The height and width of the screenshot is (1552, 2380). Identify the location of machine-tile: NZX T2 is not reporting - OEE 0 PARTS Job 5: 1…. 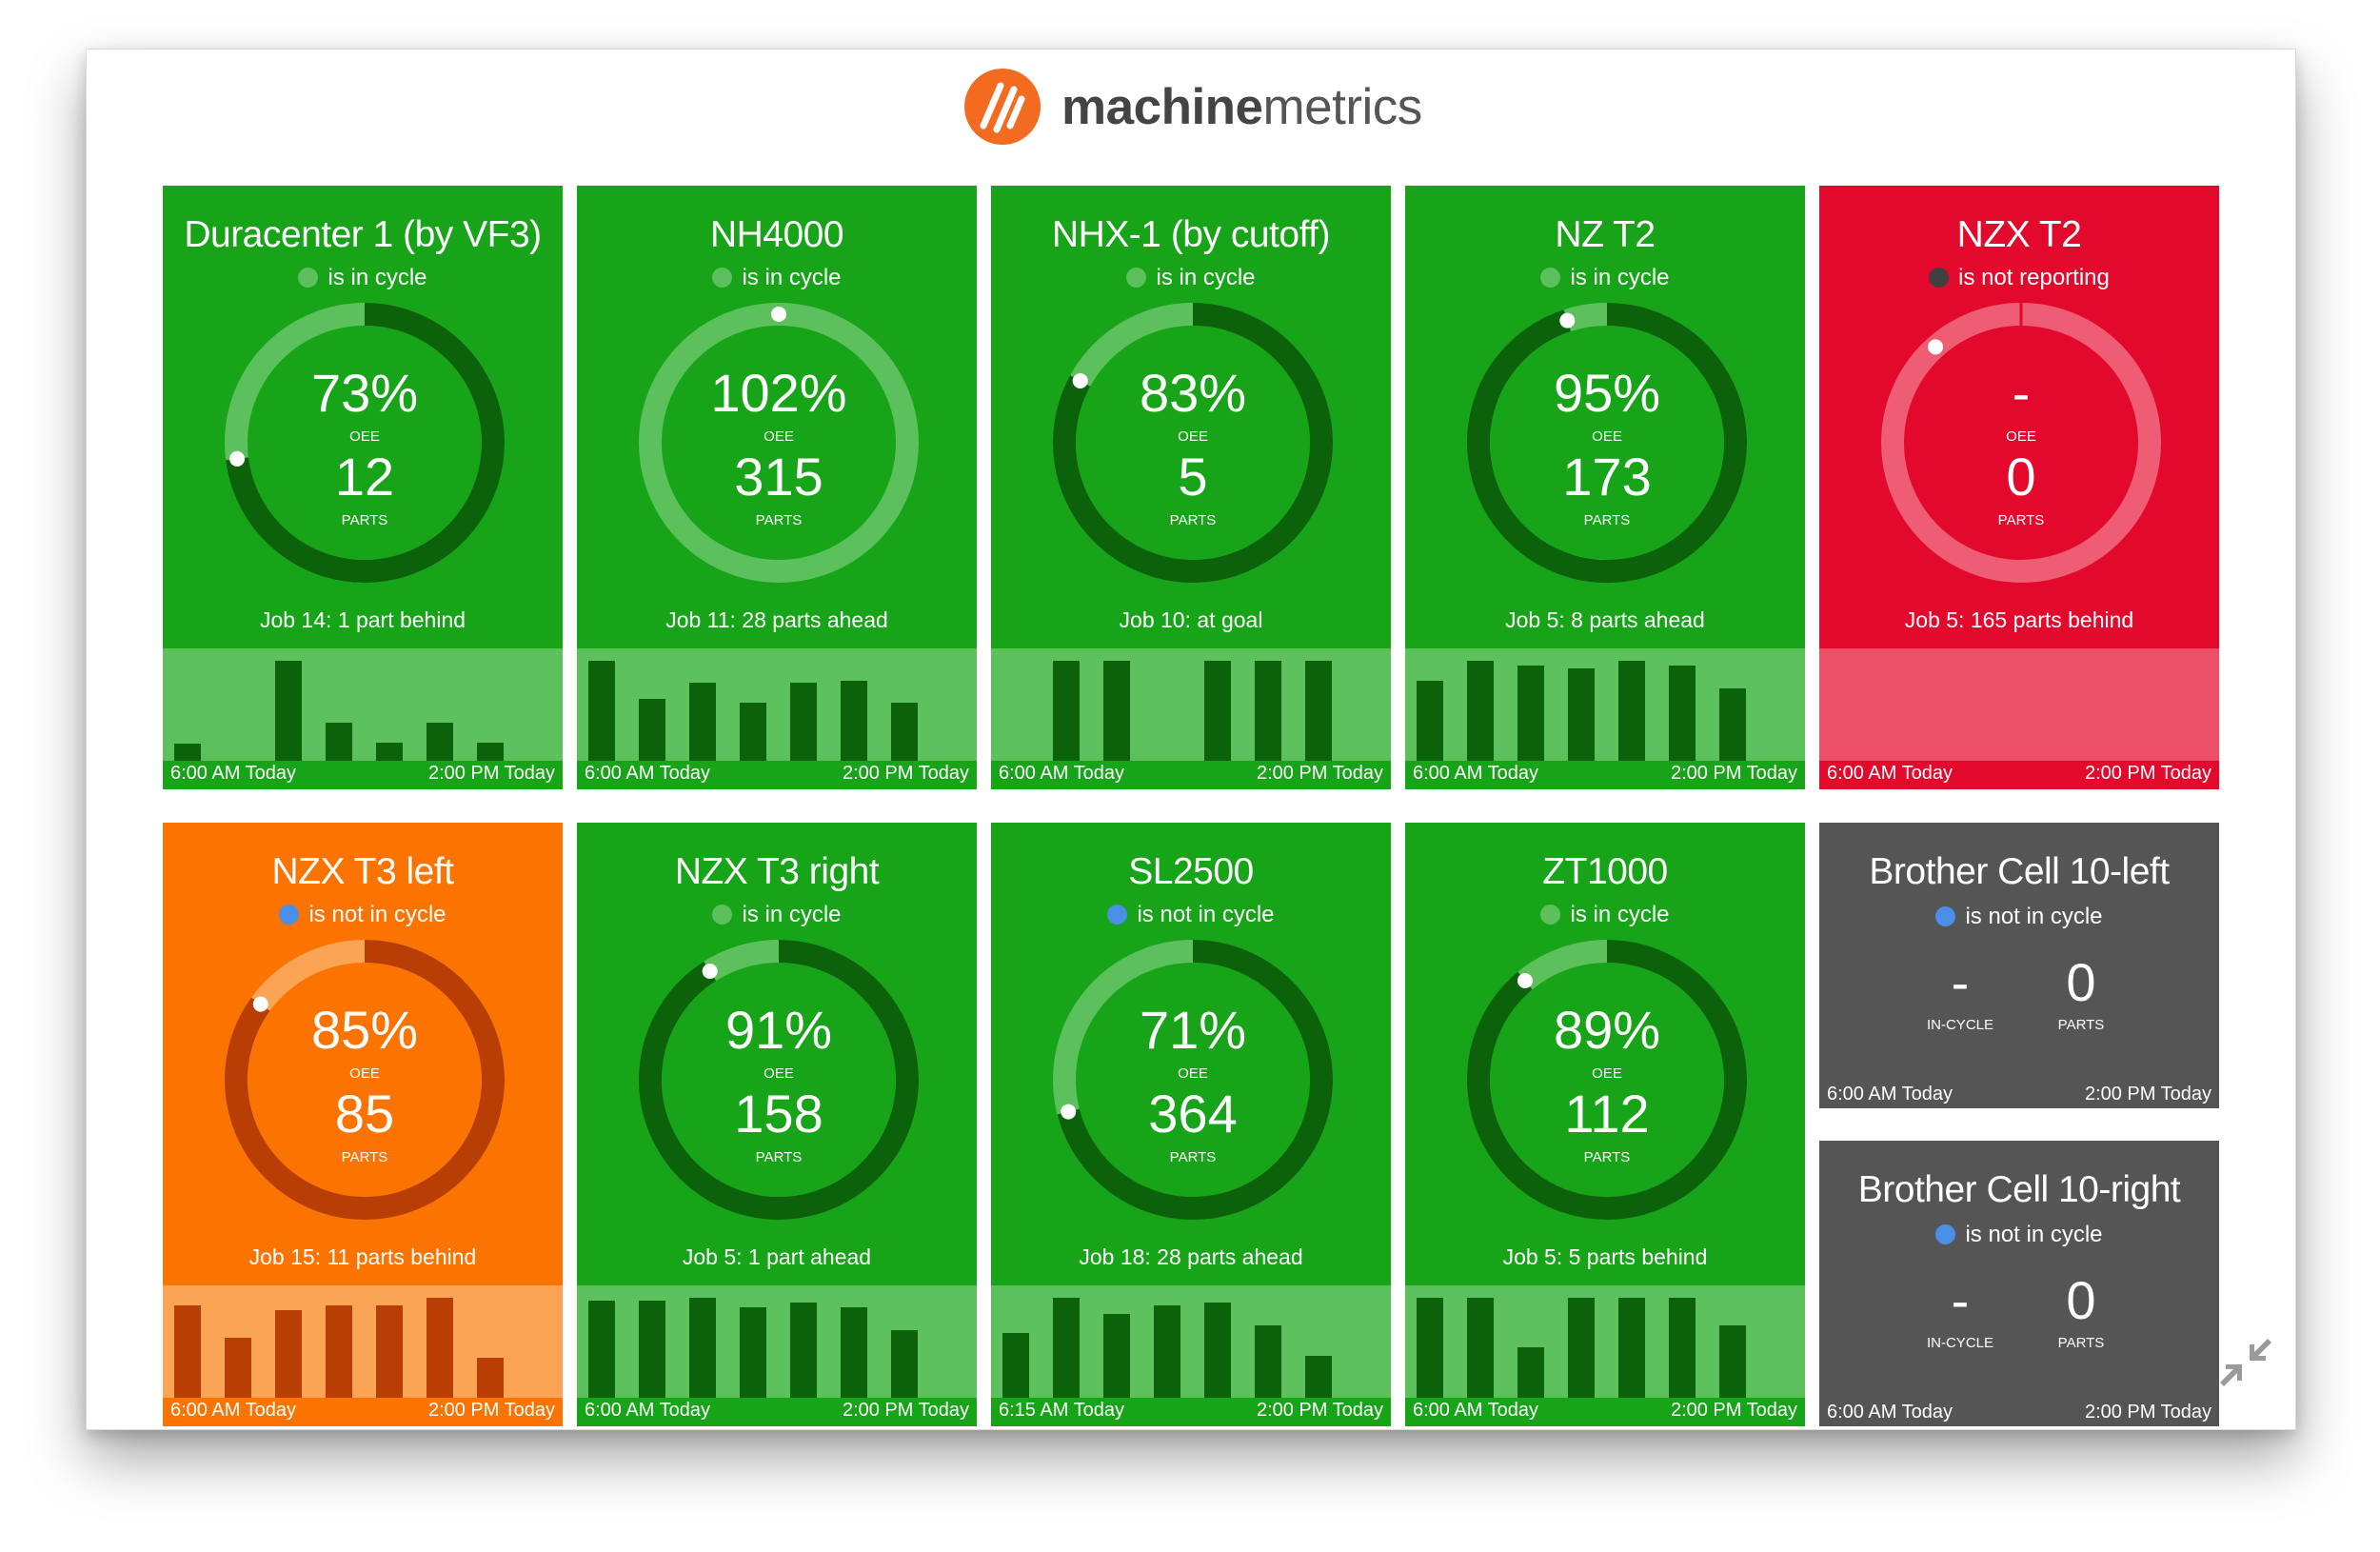
(2019, 487).